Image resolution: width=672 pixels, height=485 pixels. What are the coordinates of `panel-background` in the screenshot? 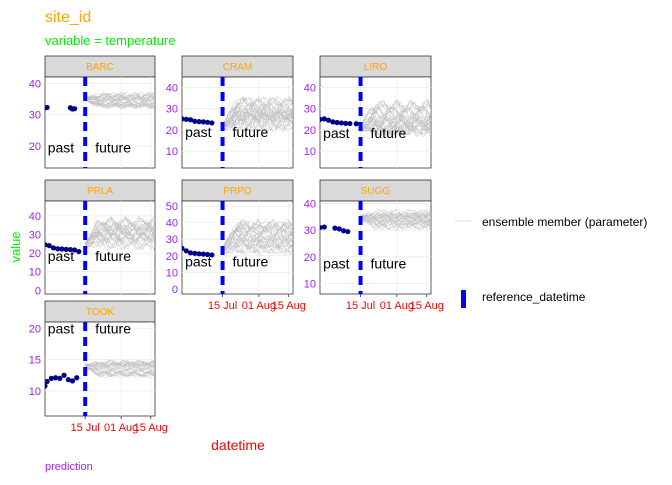 It's located at (100, 122).